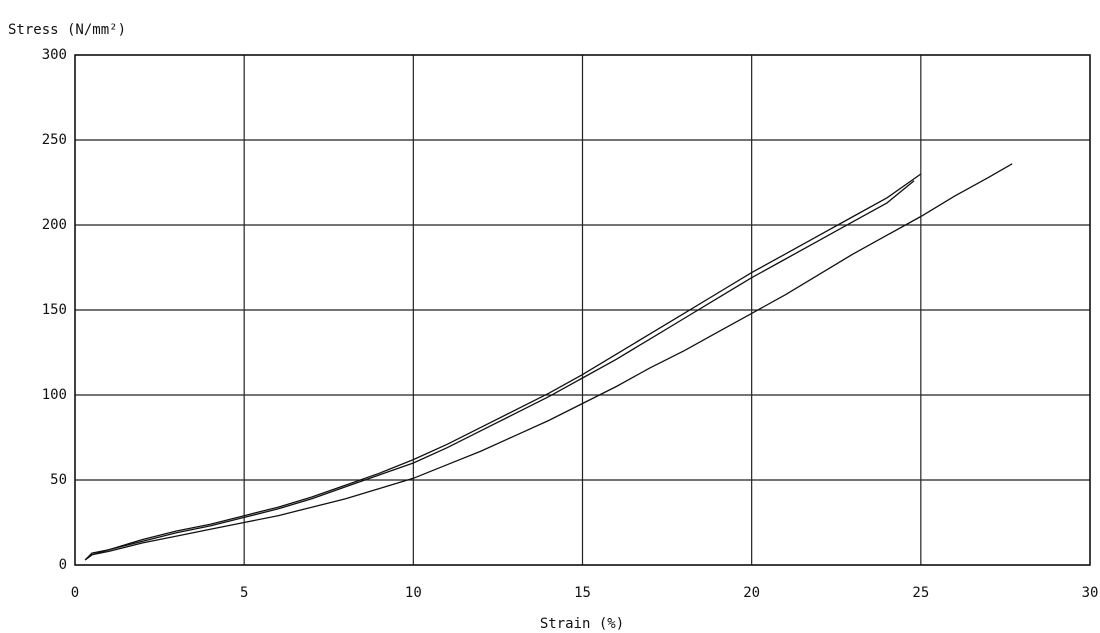  What do you see at coordinates (582, 624) in the screenshot?
I see `x-axis-label: Strain (%)` at bounding box center [582, 624].